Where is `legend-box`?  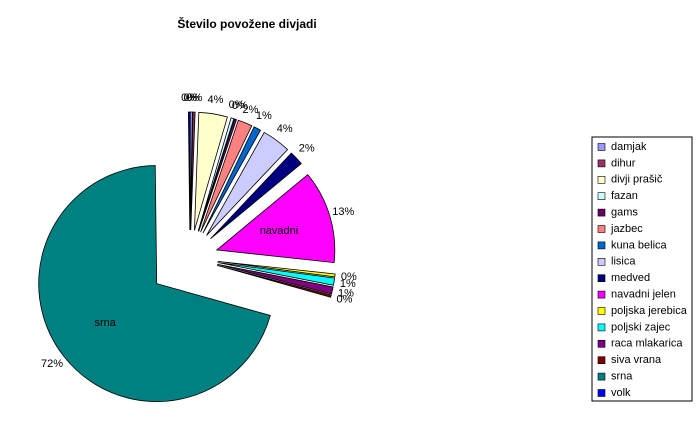
legend-box is located at coordinates (642, 269).